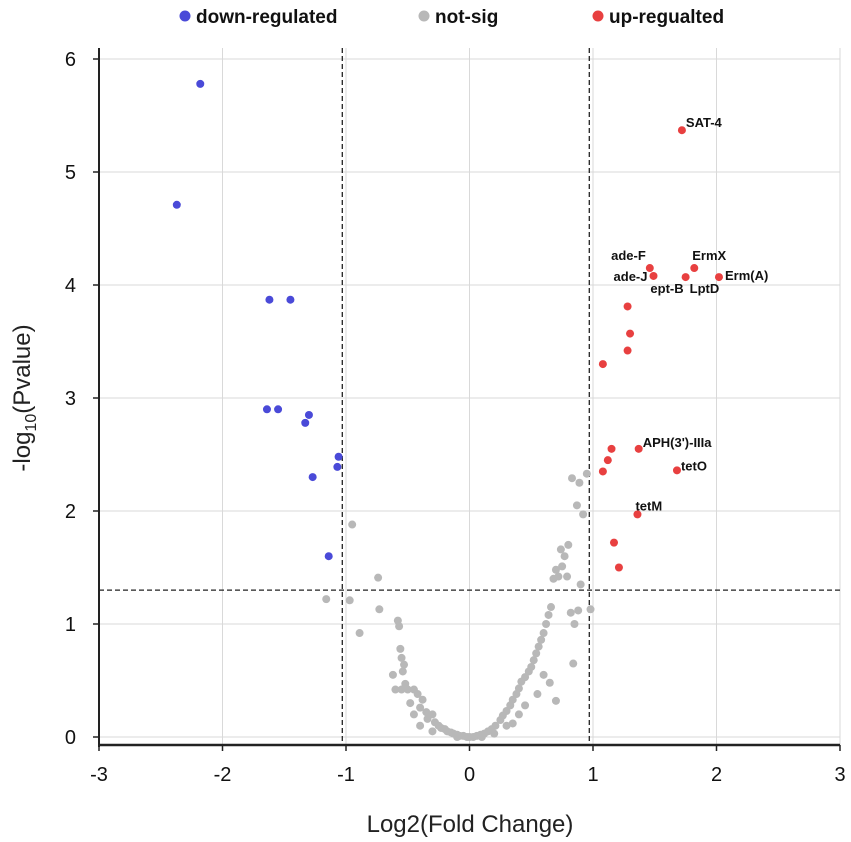  What do you see at coordinates (424, 16) in the screenshot?
I see `legend-notsig-marker` at bounding box center [424, 16].